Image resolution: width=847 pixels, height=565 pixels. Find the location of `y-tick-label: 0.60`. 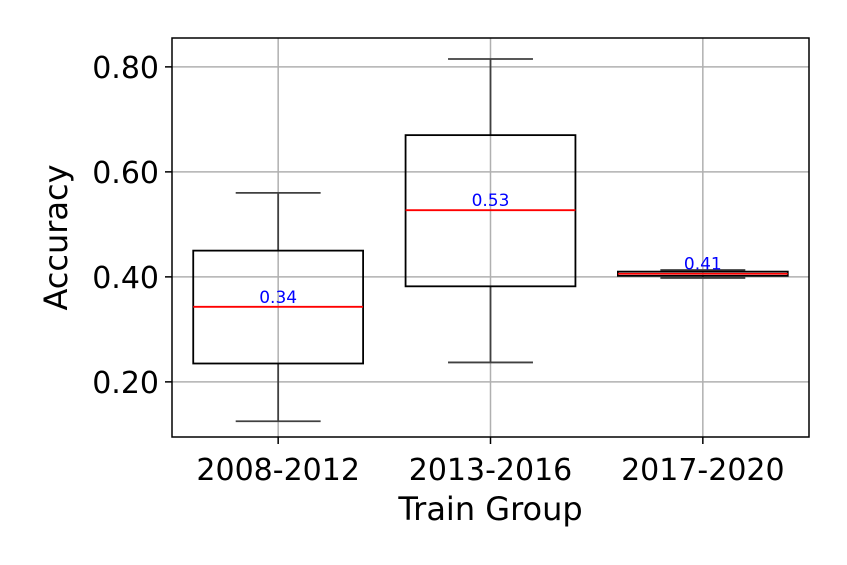

y-tick-label: 0.60 is located at coordinates (125, 173).